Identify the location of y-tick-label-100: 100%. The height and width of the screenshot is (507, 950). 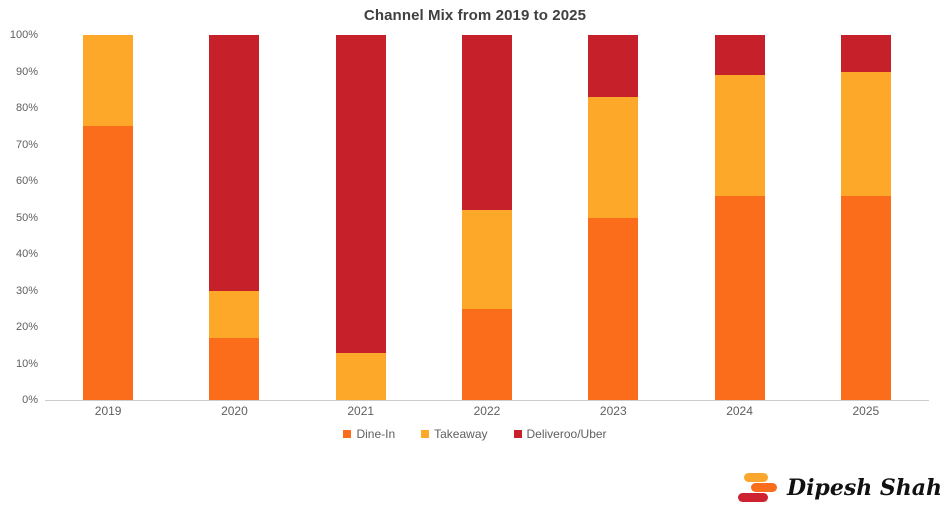
(23, 35).